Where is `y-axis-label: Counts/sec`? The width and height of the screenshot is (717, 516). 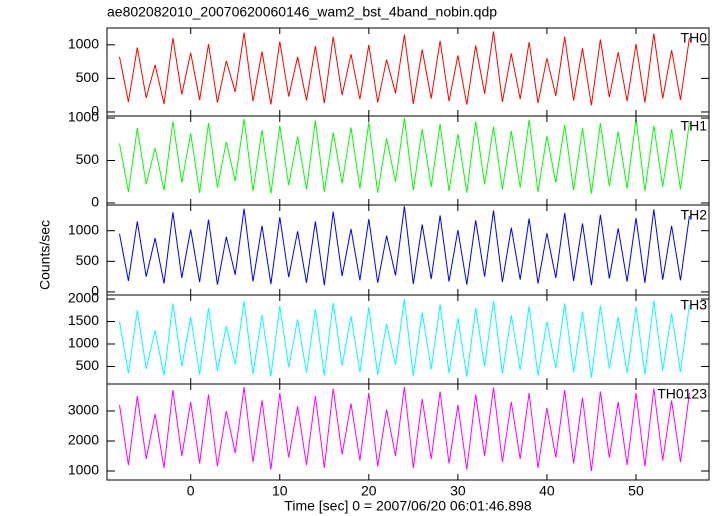 y-axis-label: Counts/sec is located at coordinates (45, 255).